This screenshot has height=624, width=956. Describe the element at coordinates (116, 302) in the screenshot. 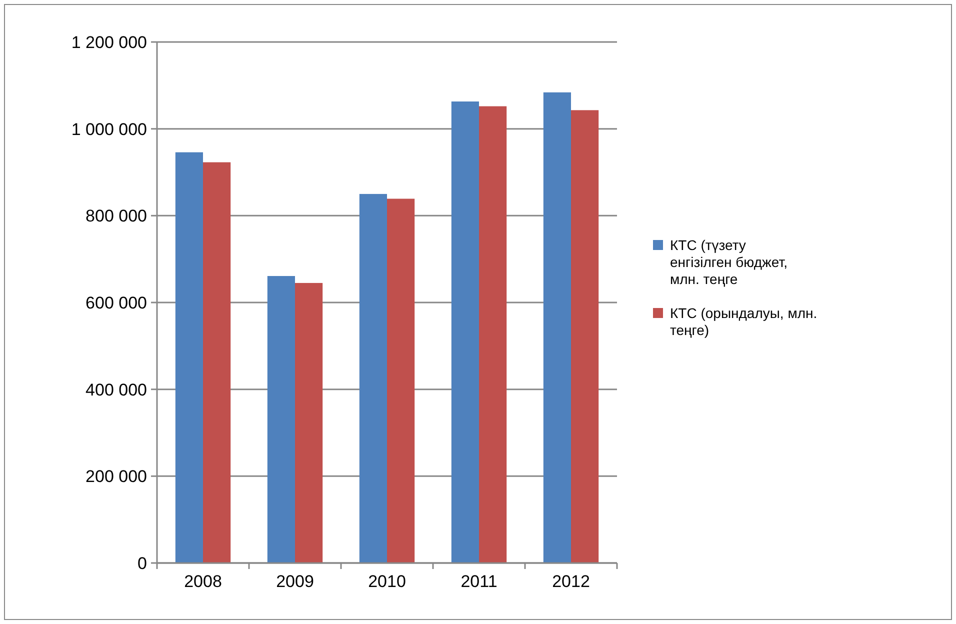

I see `y-tick-label: 600 000` at that location.